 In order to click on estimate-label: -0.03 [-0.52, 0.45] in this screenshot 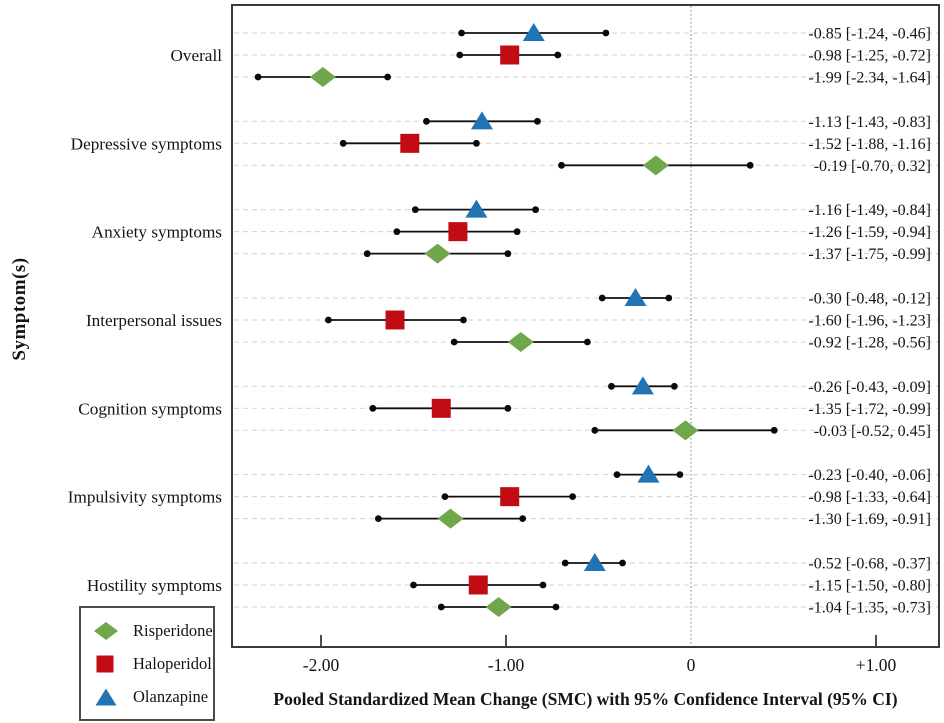, I will do `click(872, 431)`.